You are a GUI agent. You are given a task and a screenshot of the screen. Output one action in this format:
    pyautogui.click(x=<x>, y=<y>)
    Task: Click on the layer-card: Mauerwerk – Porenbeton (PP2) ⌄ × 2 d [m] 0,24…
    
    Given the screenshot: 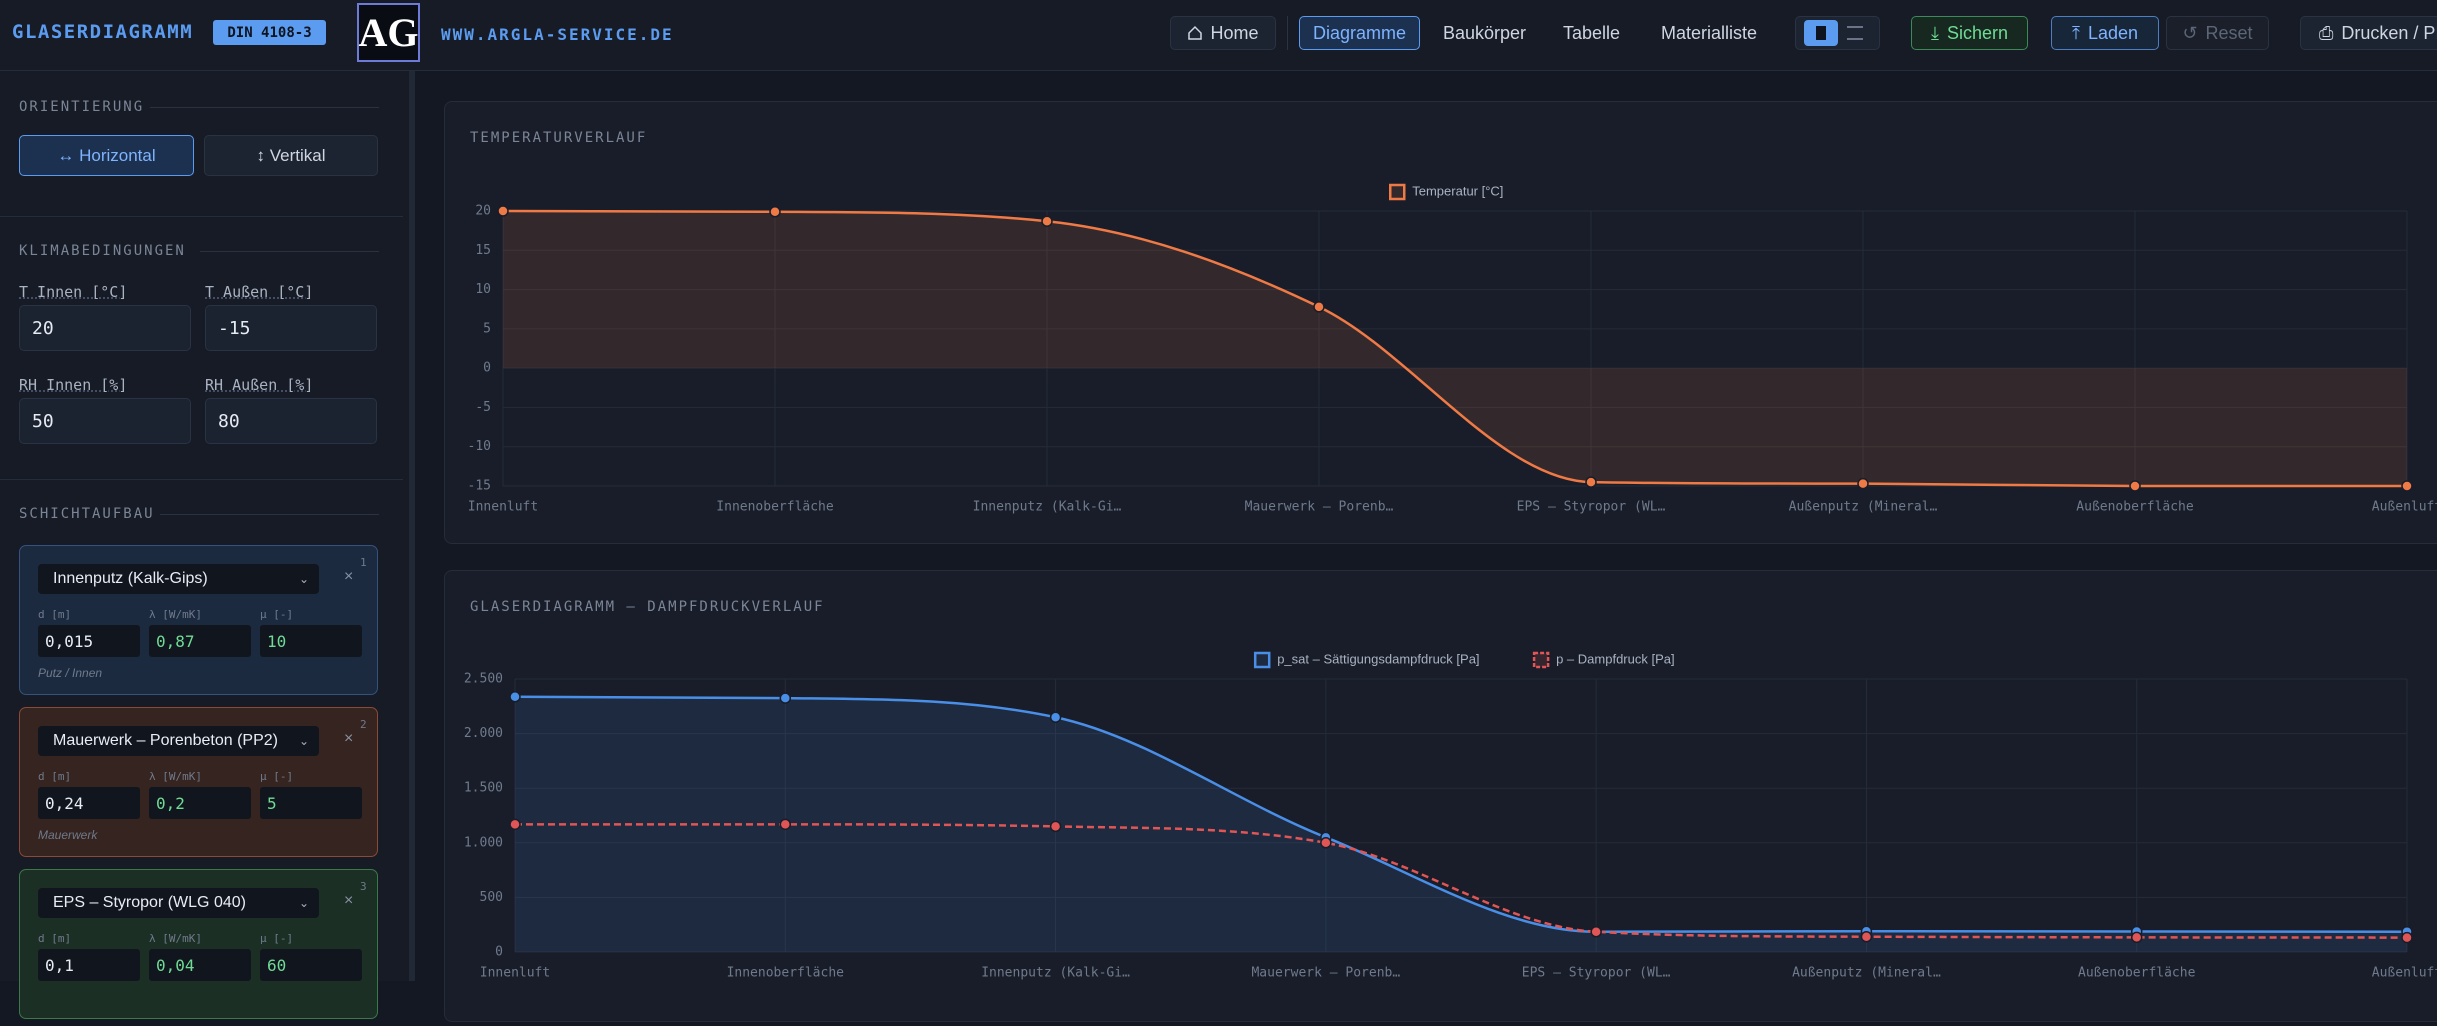 What is the action you would take?
    pyautogui.click(x=198, y=782)
    